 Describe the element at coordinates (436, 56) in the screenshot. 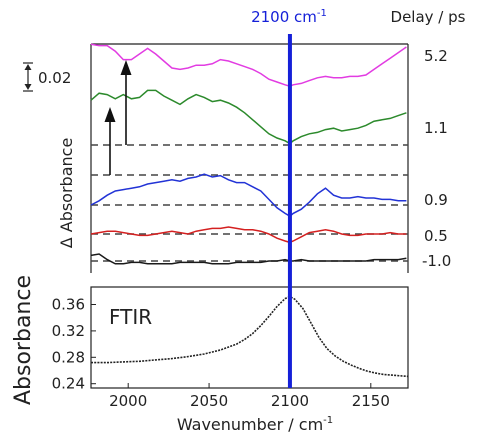

I see `delay-label: 5.2` at that location.